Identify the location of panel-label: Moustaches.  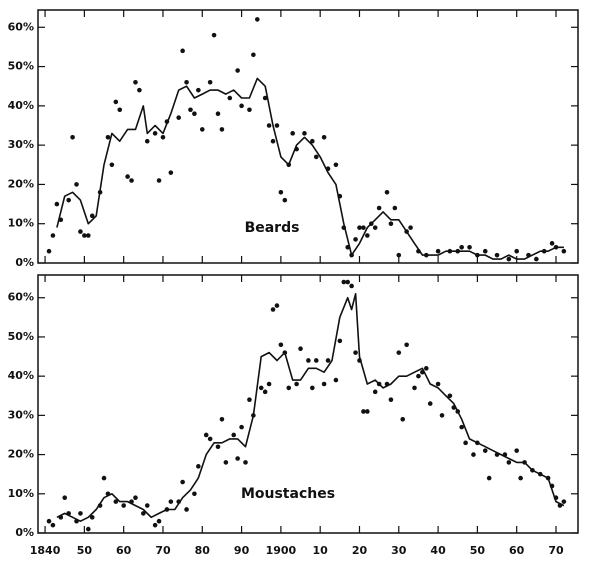
(288, 494).